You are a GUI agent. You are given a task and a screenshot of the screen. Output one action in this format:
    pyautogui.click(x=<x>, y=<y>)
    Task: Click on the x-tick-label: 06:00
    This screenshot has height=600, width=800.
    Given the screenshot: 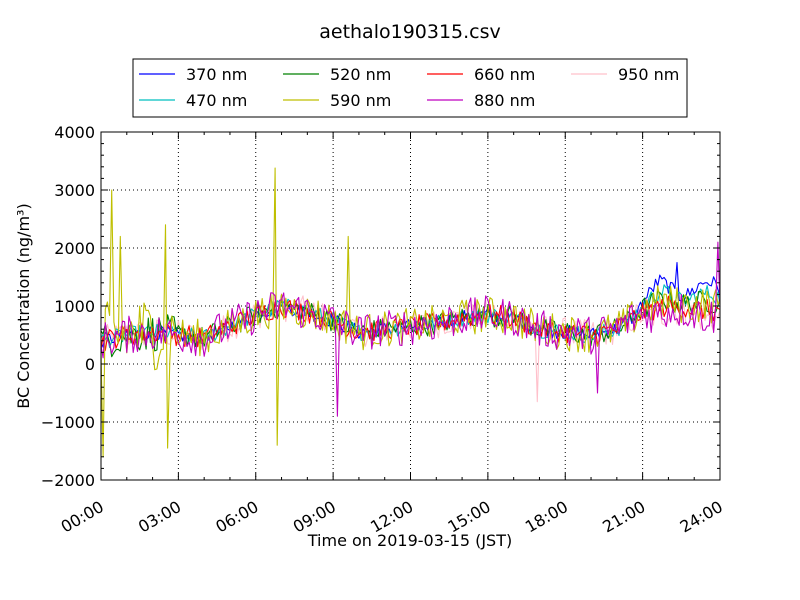 What is the action you would take?
    pyautogui.click(x=236, y=517)
    